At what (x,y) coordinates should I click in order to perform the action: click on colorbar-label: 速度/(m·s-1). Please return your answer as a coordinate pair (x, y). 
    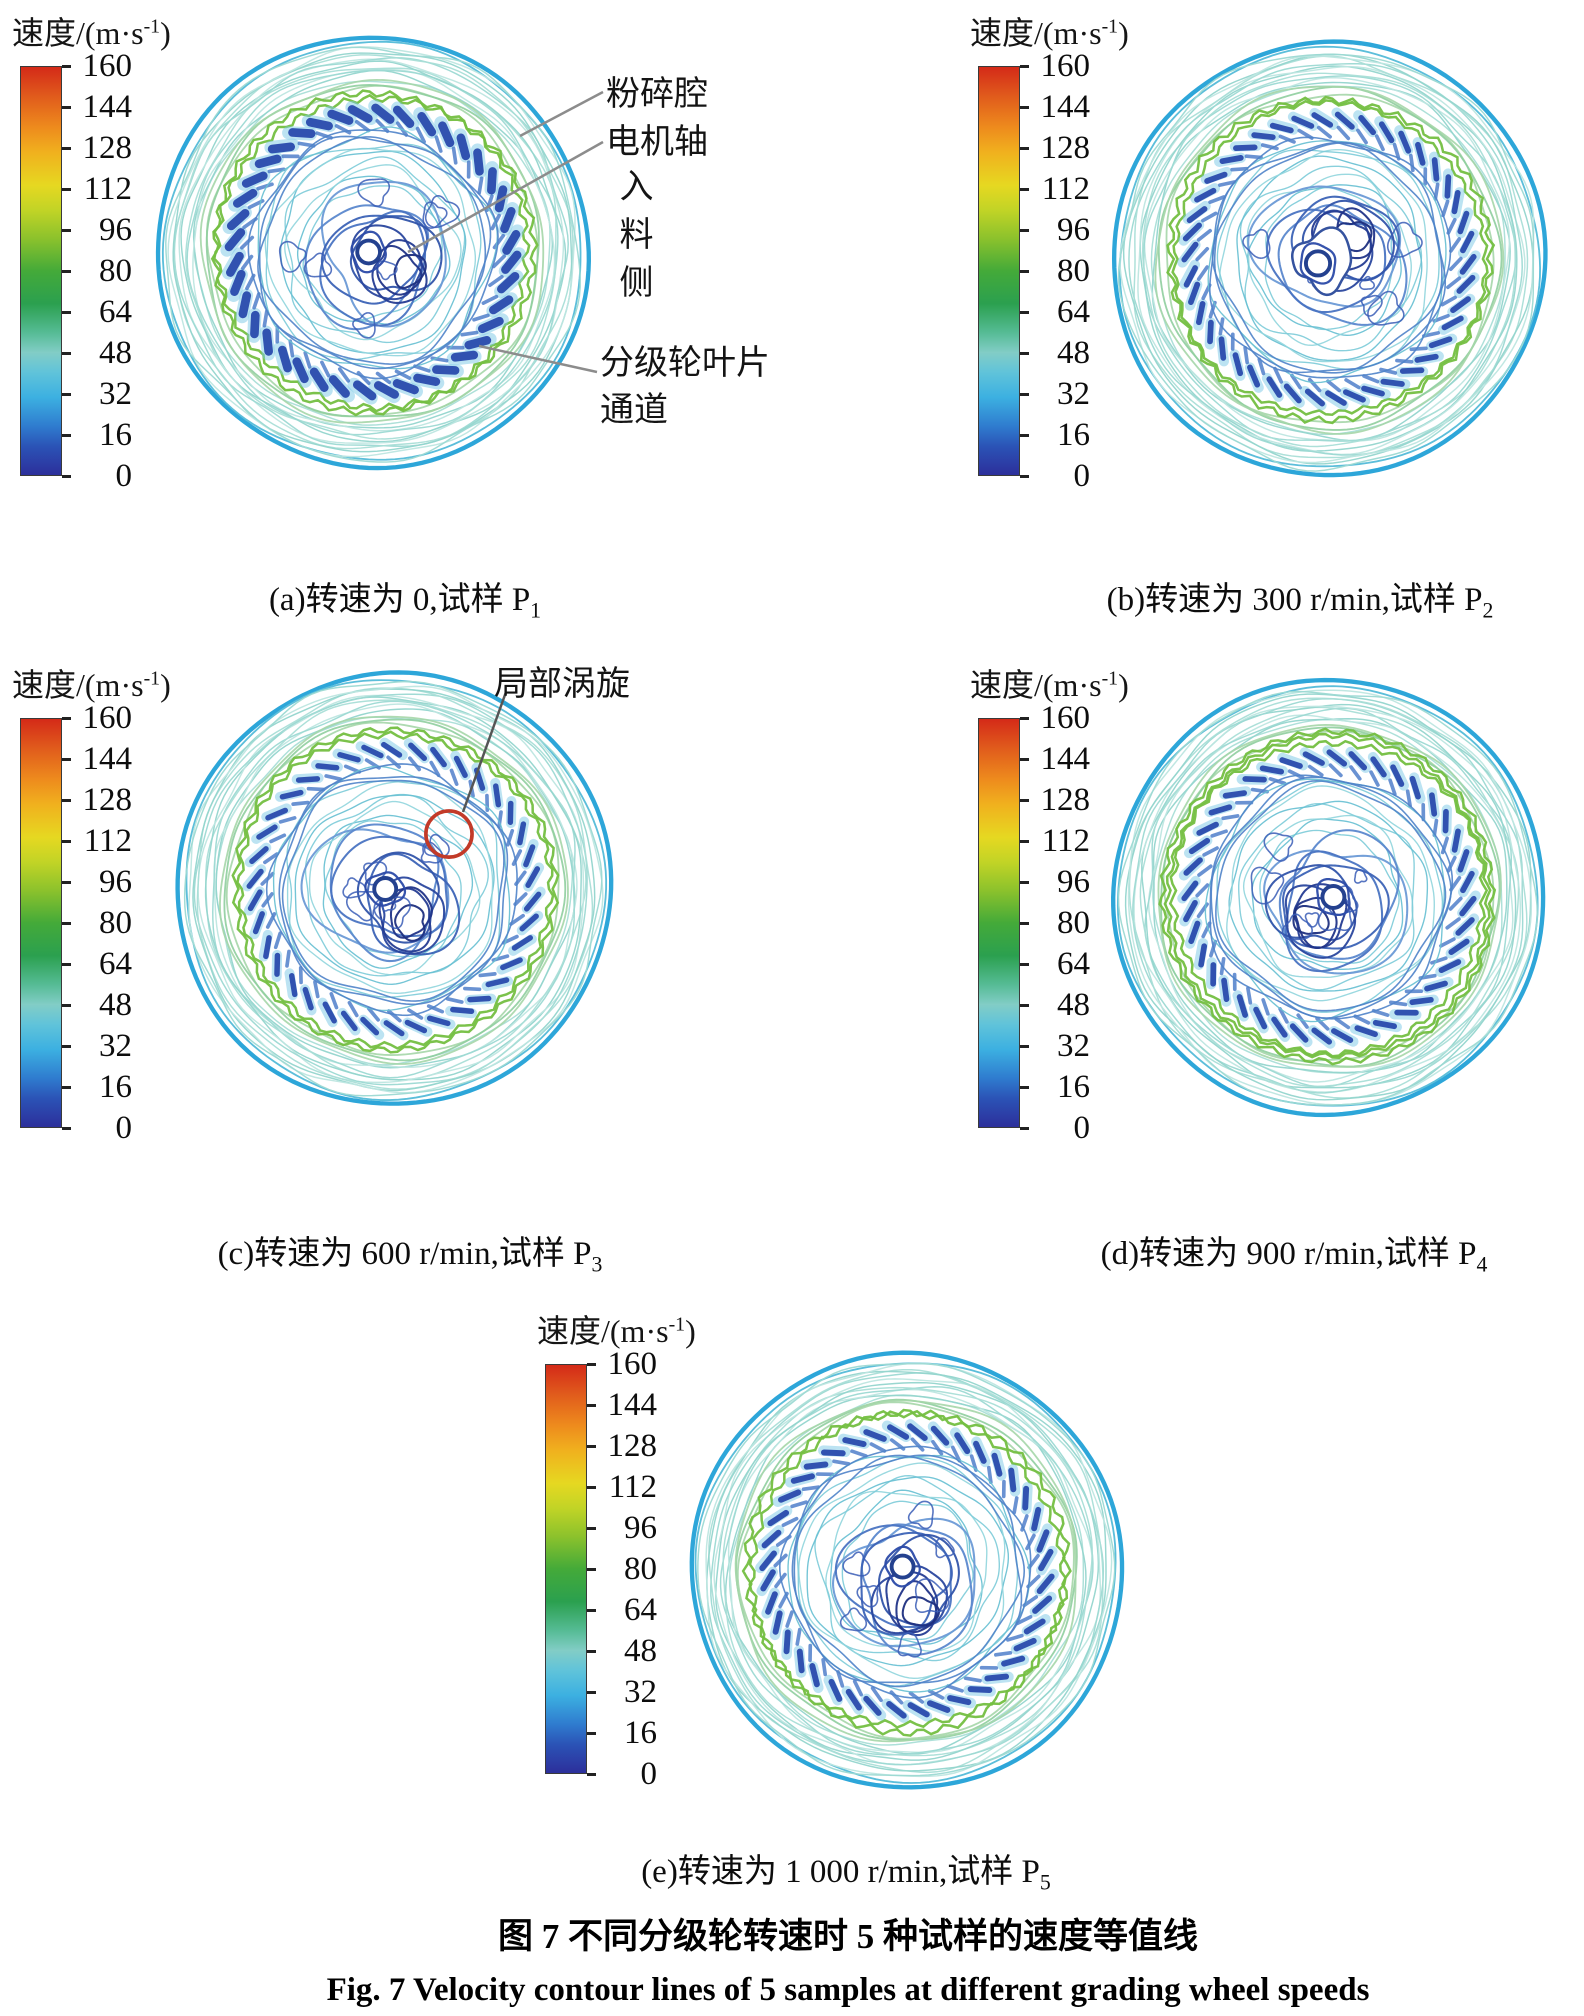
    Looking at the image, I should click on (1049, 33).